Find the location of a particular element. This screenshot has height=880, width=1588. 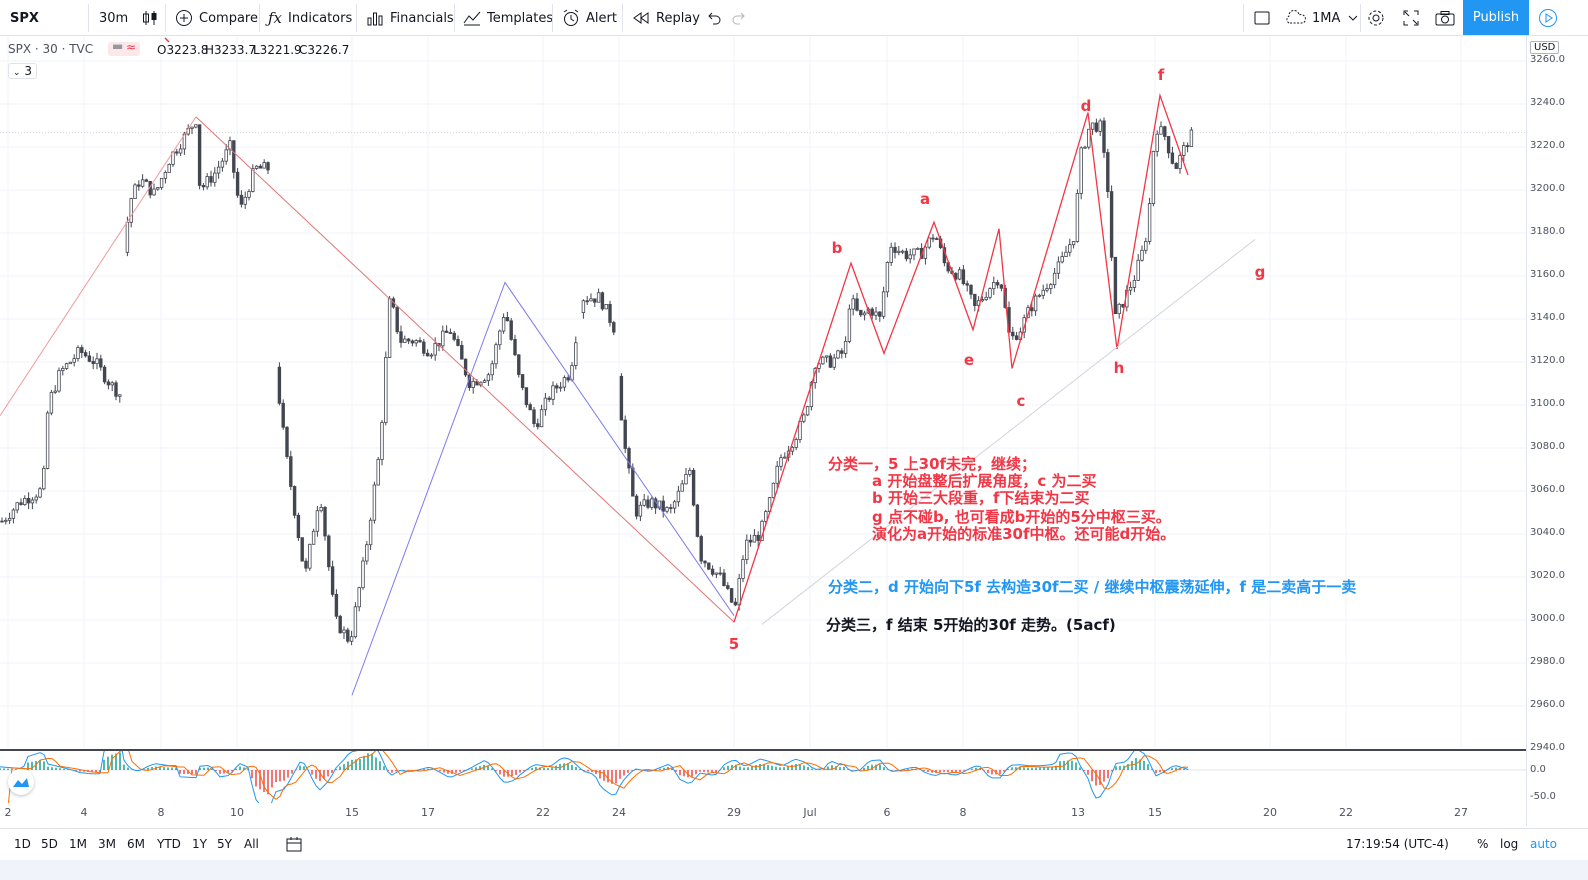

series-title: SPX · 30 · TVC is located at coordinates (51, 49).